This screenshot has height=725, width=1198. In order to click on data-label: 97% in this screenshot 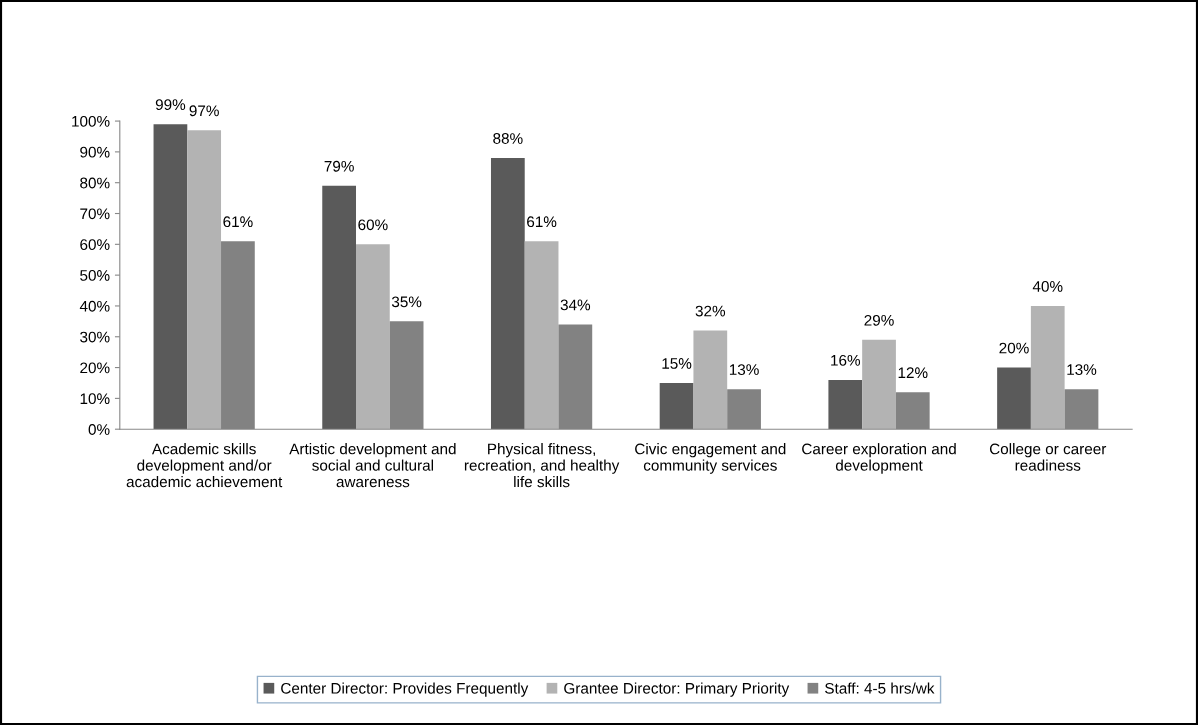, I will do `click(204, 111)`.